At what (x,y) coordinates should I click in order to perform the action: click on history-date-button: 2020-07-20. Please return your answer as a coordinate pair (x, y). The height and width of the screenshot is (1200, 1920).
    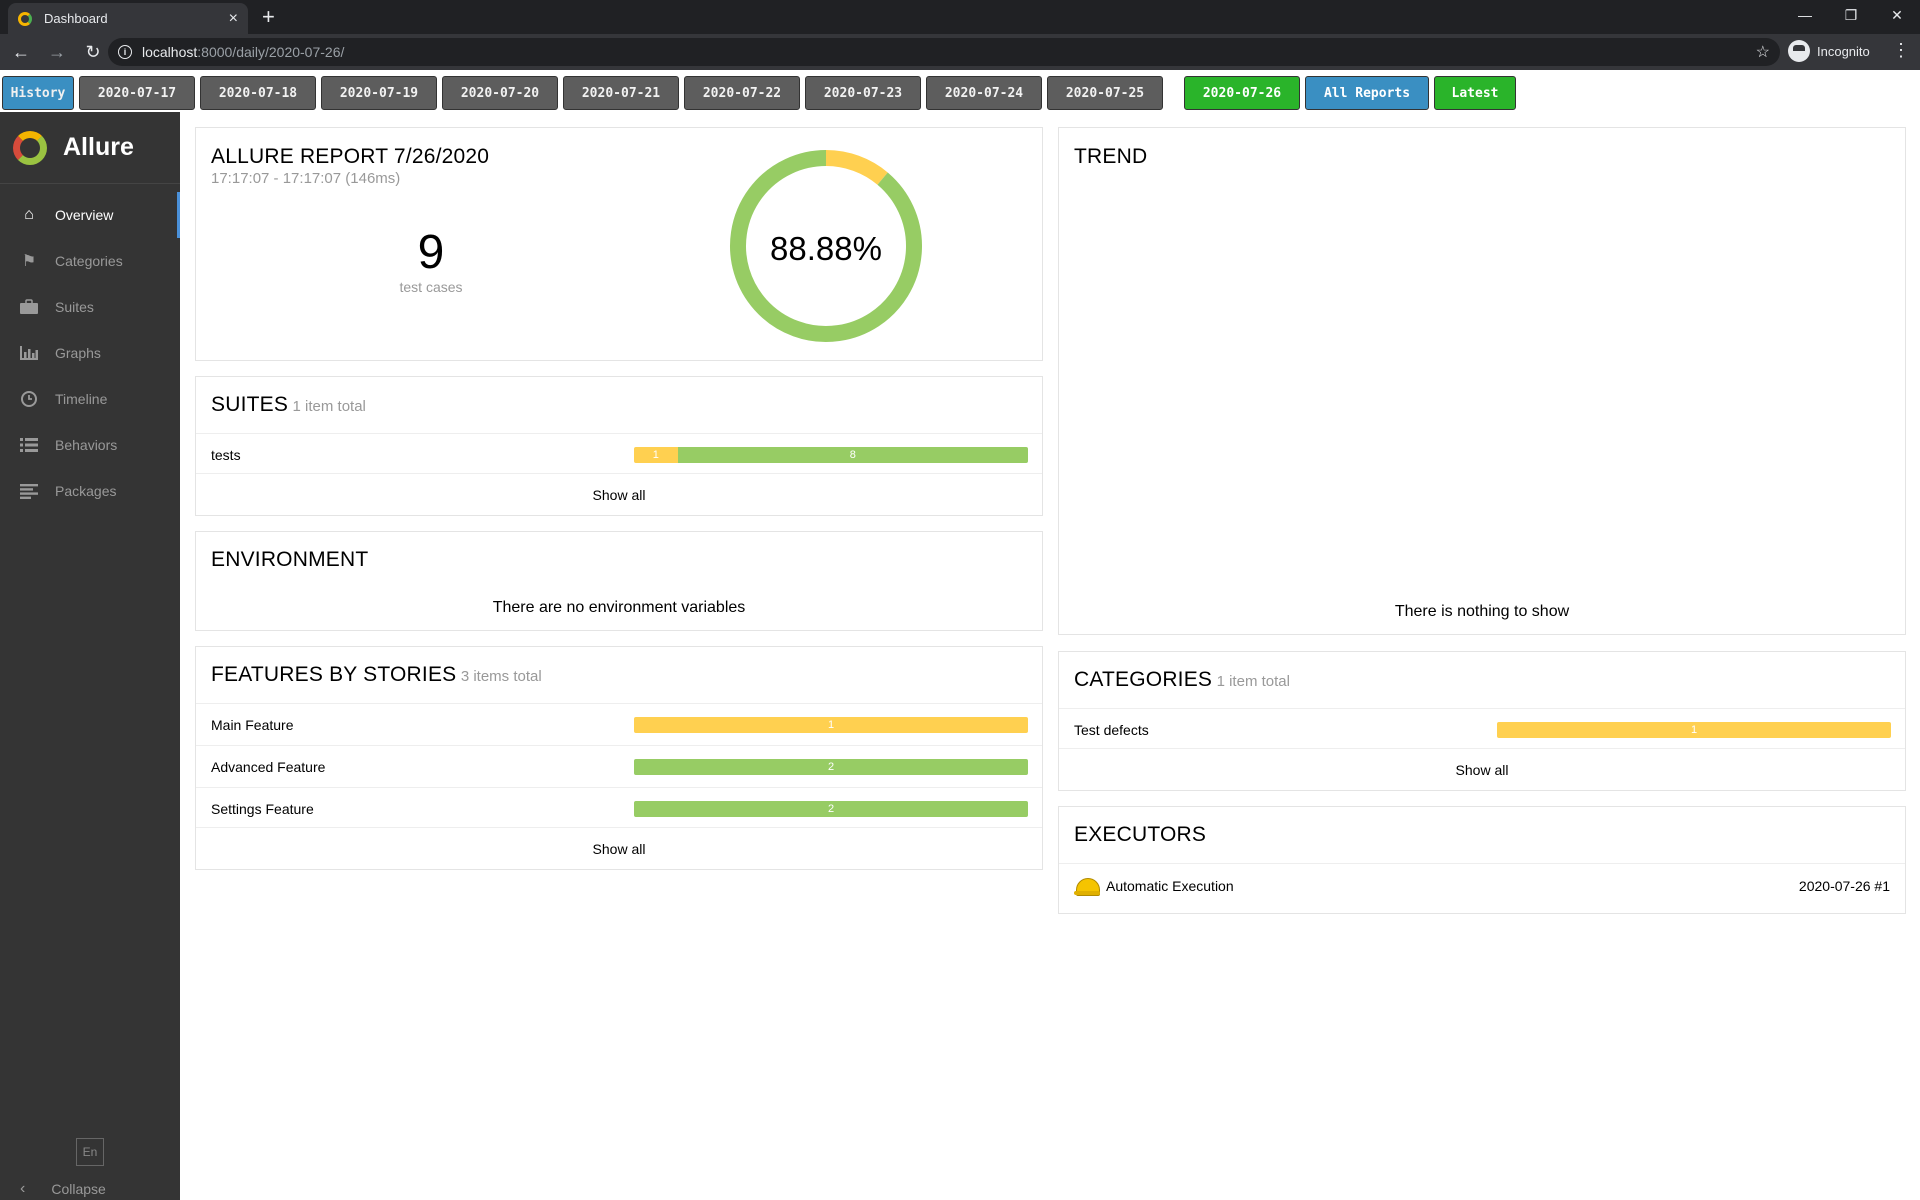
    Looking at the image, I should click on (500, 93).